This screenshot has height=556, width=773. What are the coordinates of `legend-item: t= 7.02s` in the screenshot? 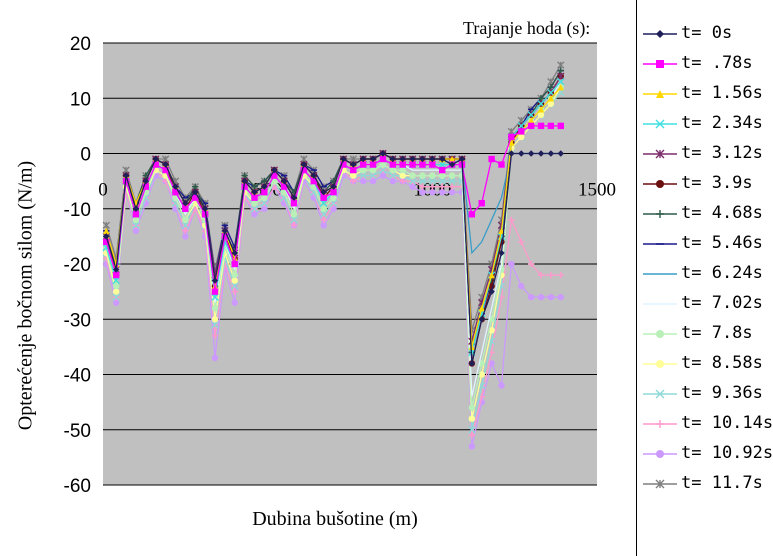 It's located at (705, 305).